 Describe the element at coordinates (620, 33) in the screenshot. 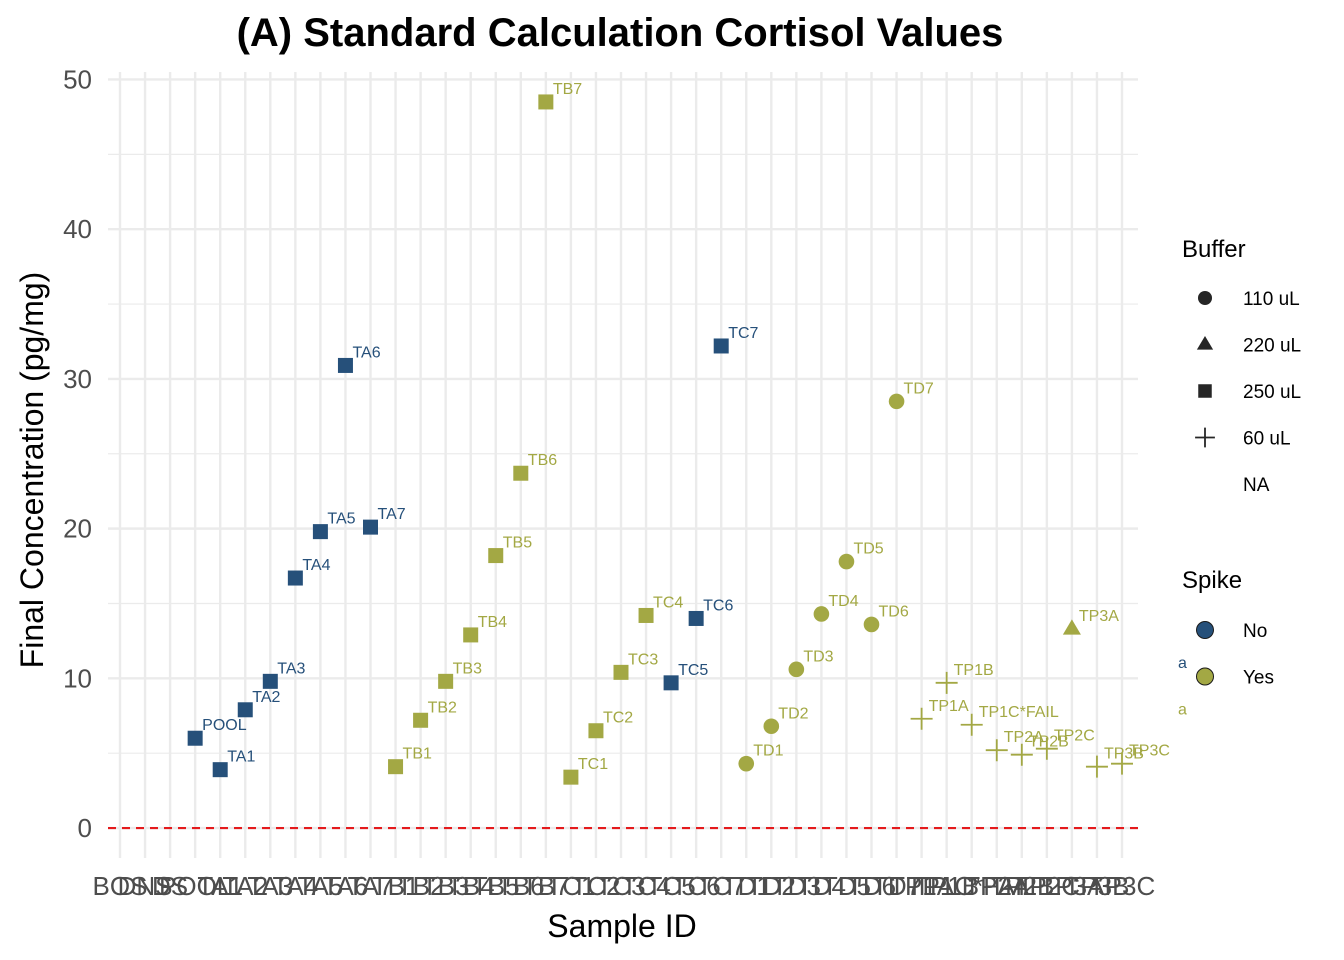

I see `chart-title: (A) Standard Calculation Cortisol Values` at that location.